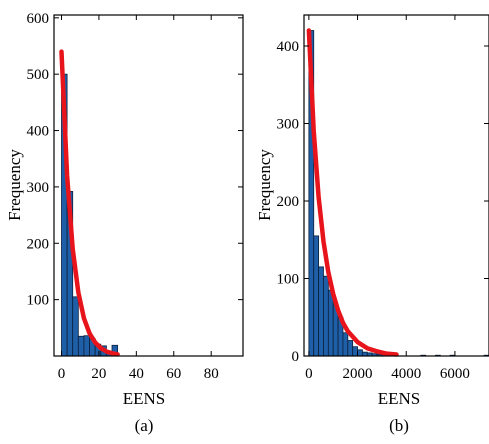  What do you see at coordinates (211, 374) in the screenshot?
I see `panel-a-xtick-label-4: 80` at bounding box center [211, 374].